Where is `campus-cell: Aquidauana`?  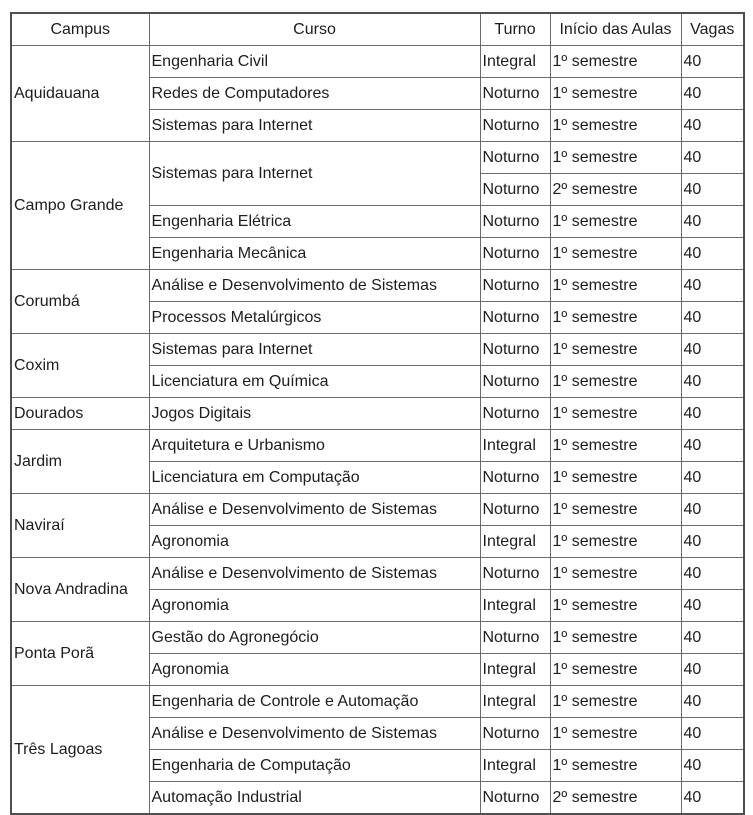 campus-cell: Aquidauana is located at coordinates (80, 93).